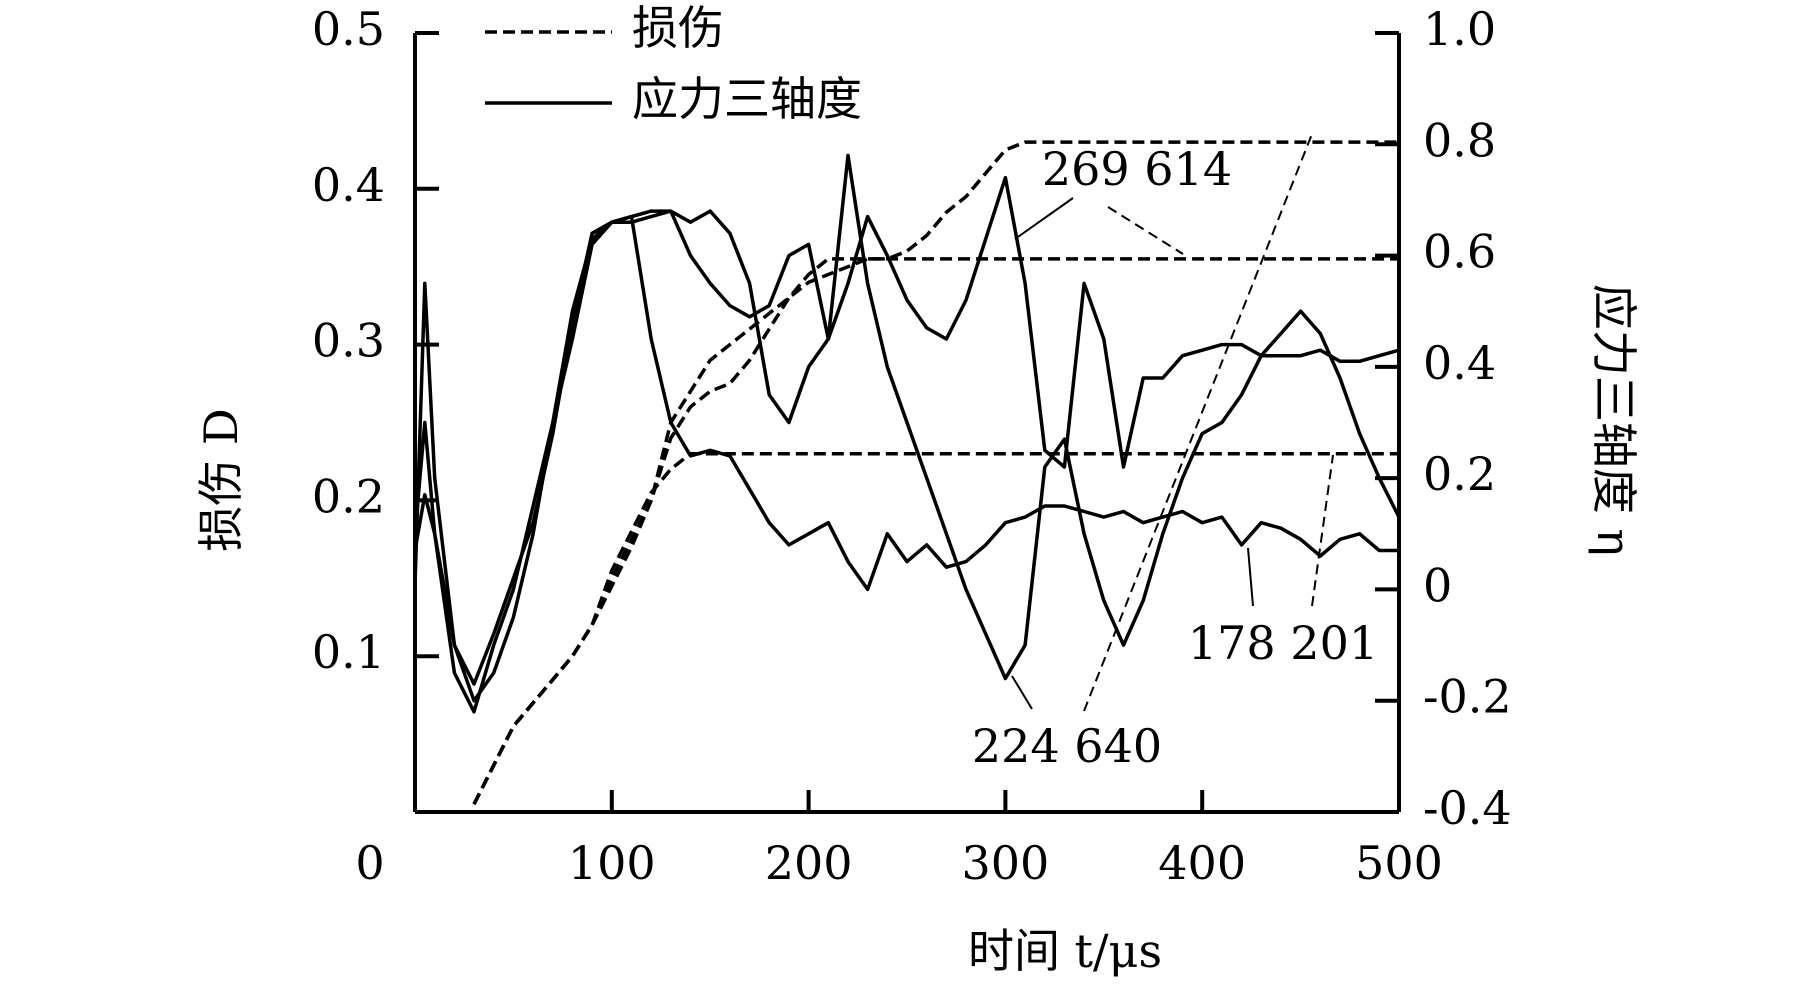  Describe the element at coordinates (809, 863) in the screenshot. I see `x-tick-label: 200` at that location.